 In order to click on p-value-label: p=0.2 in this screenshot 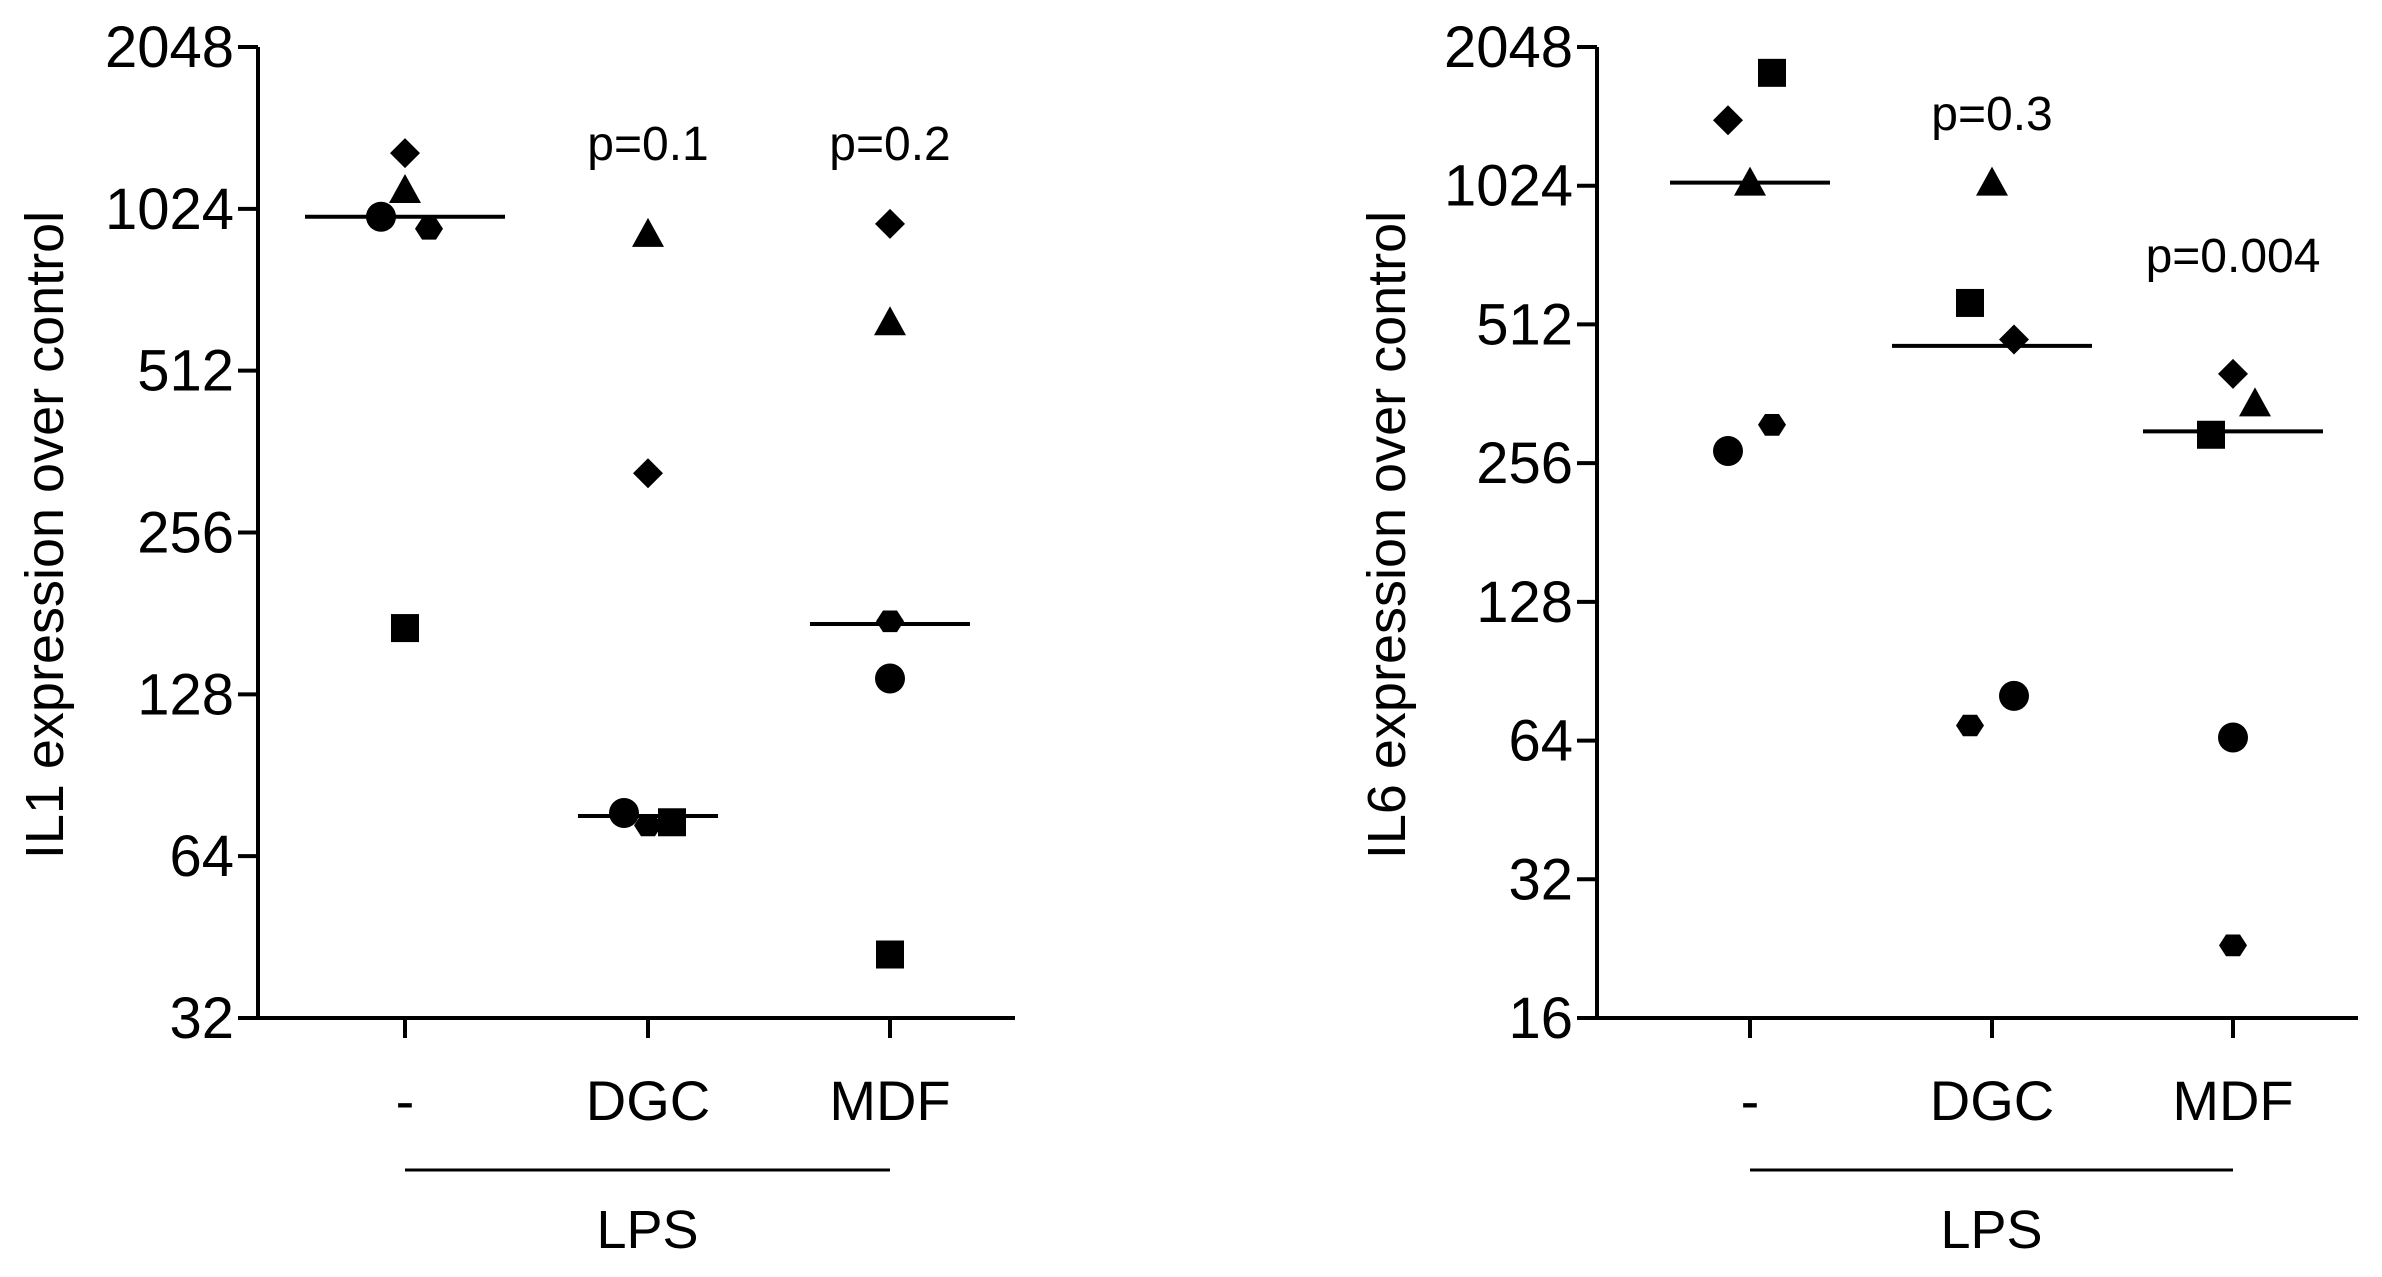, I will do `click(889, 144)`.